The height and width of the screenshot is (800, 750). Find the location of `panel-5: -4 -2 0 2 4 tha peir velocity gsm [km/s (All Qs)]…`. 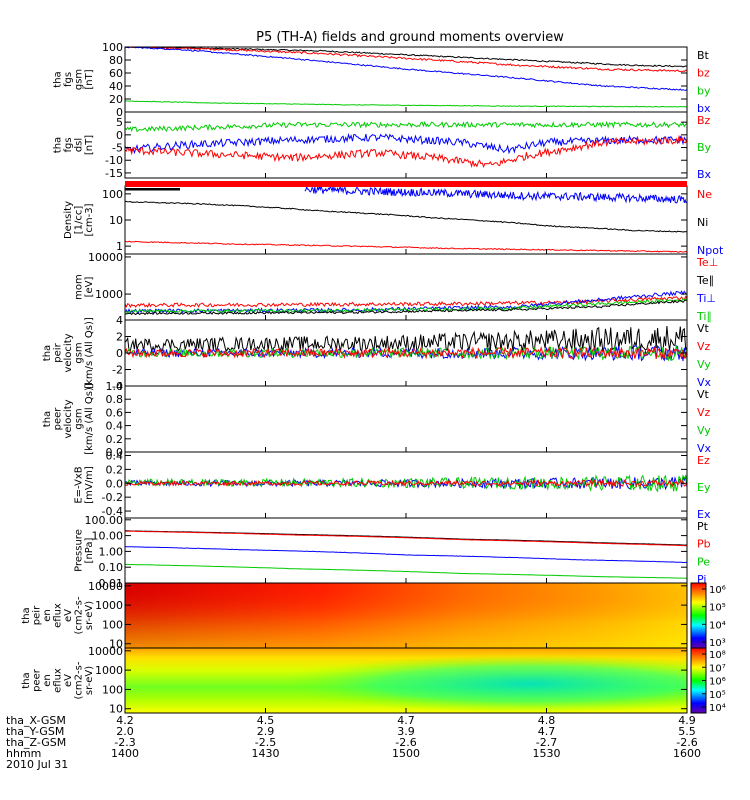

panel-5: -4 -2 0 2 4 tha peir velocity gsm [km/s (All Qs)]… is located at coordinates (377, 353).